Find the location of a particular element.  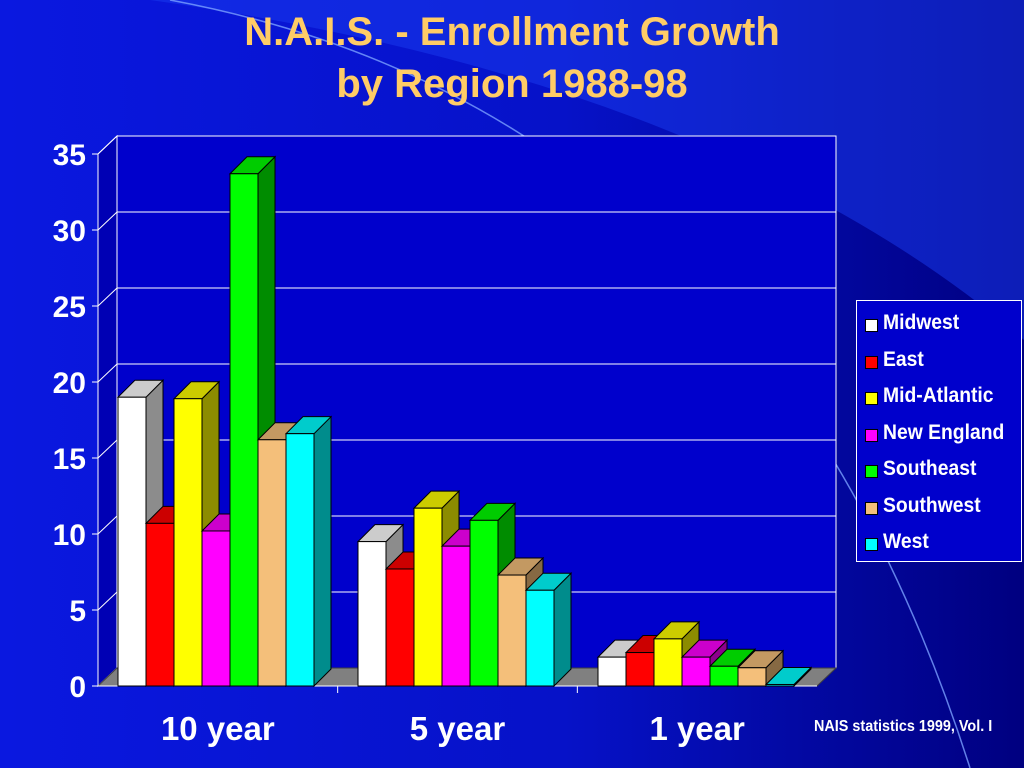

y-tick-label: 25 is located at coordinates (69, 307).